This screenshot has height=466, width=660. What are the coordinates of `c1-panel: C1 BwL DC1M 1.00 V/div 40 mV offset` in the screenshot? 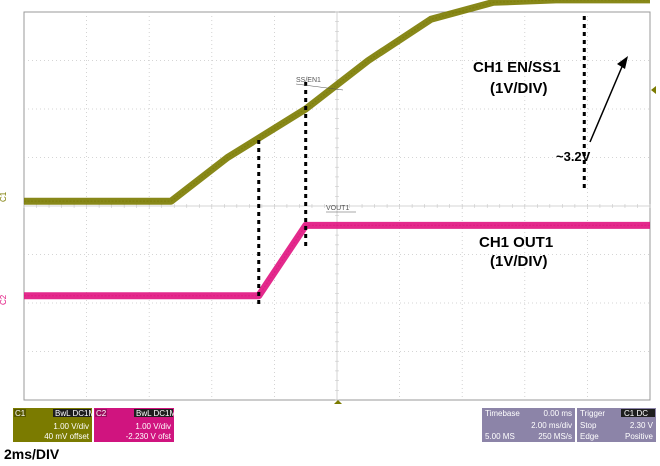 It's located at (54, 425).